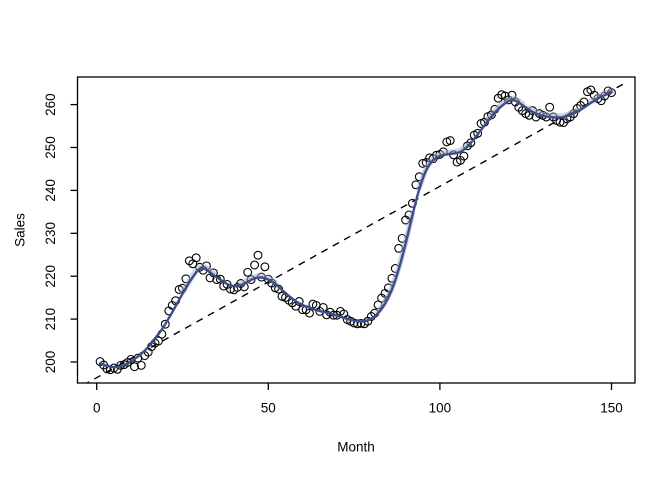 This screenshot has width=672, height=480. I want to click on y-tick-label: 250, so click(50, 147).